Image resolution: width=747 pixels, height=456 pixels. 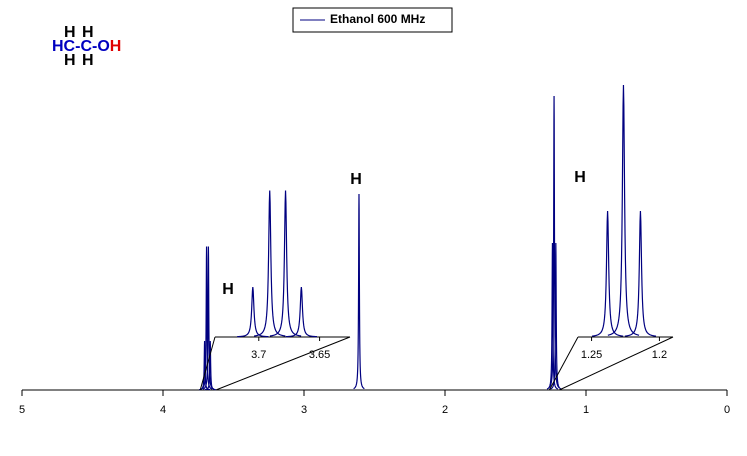 What do you see at coordinates (319, 355) in the screenshot?
I see `x-tick-label: 3.65` at bounding box center [319, 355].